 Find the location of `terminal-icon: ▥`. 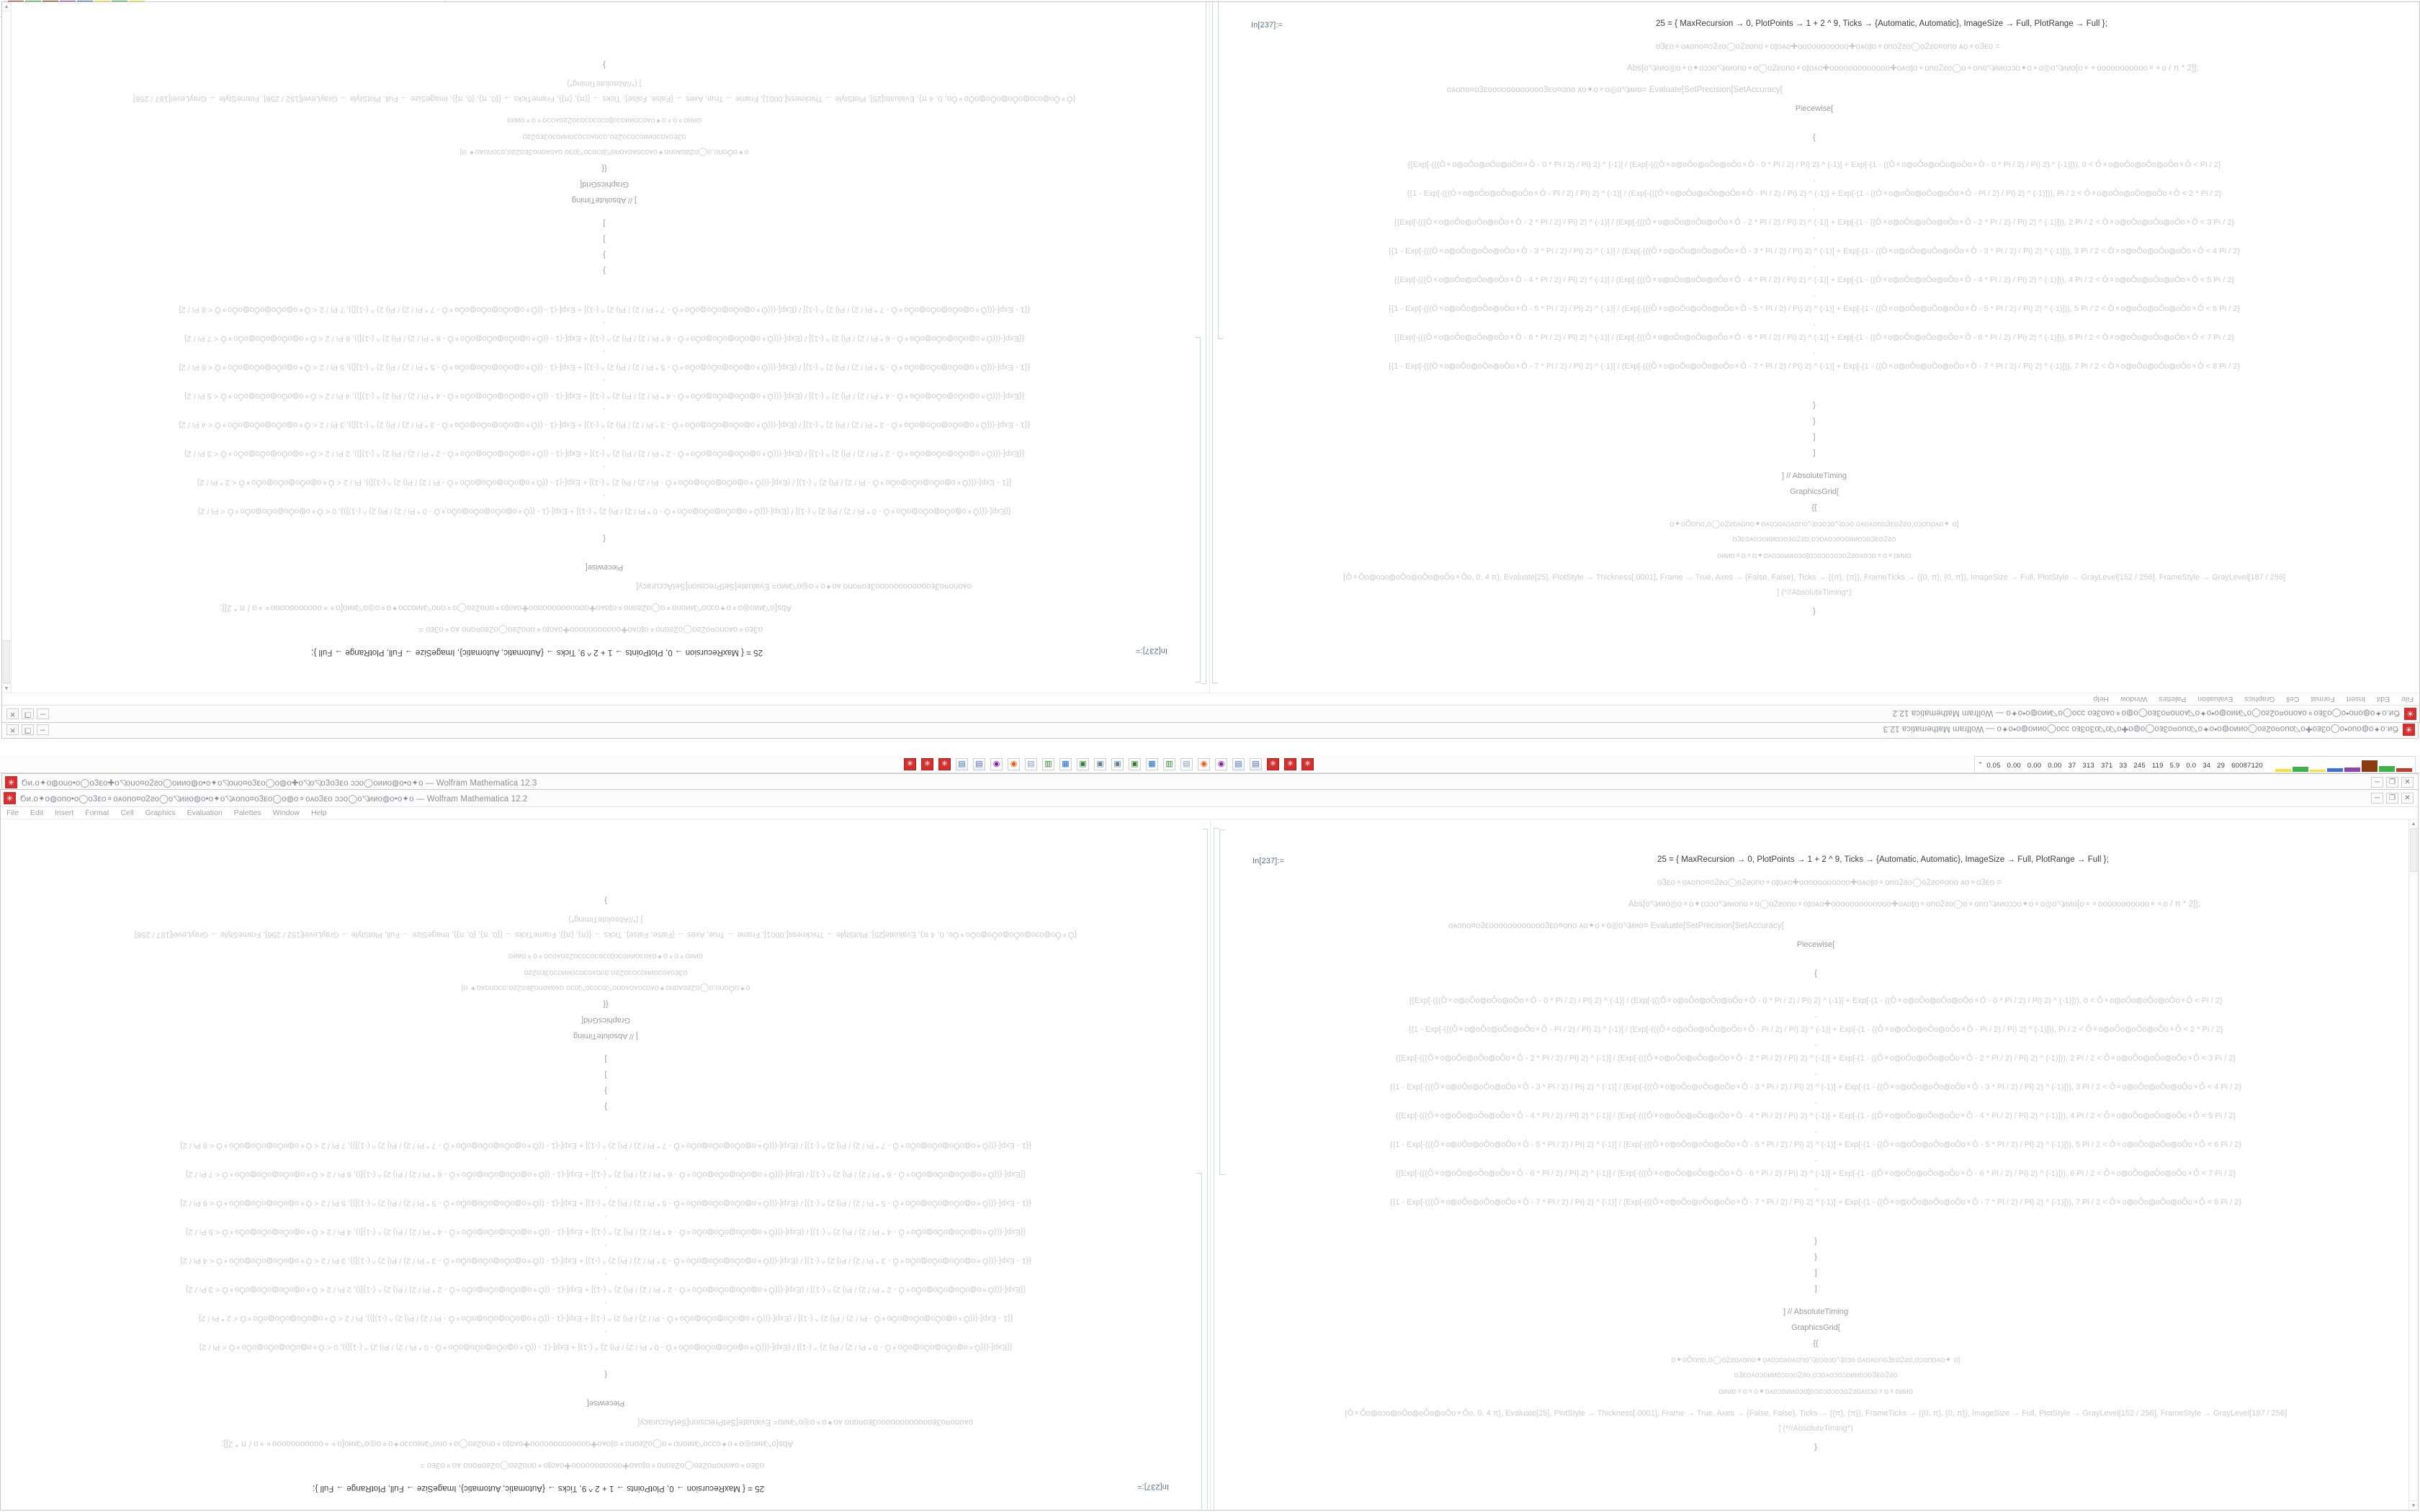

terminal-icon: ▥ is located at coordinates (1169, 764).